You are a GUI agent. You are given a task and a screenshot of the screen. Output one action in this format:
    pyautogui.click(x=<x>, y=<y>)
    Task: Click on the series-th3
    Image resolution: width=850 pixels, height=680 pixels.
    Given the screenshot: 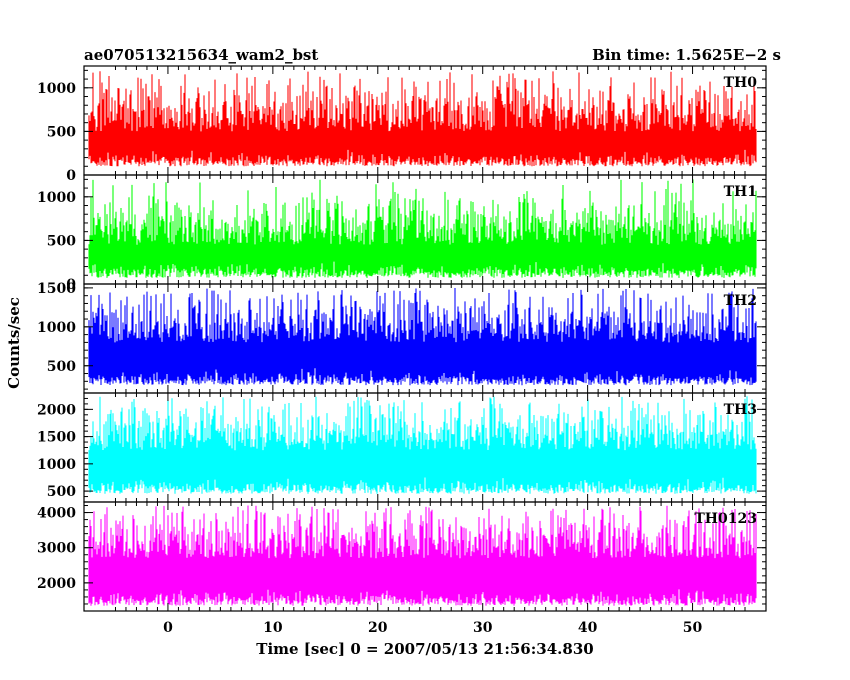 What is the action you would take?
    pyautogui.click(x=422, y=445)
    